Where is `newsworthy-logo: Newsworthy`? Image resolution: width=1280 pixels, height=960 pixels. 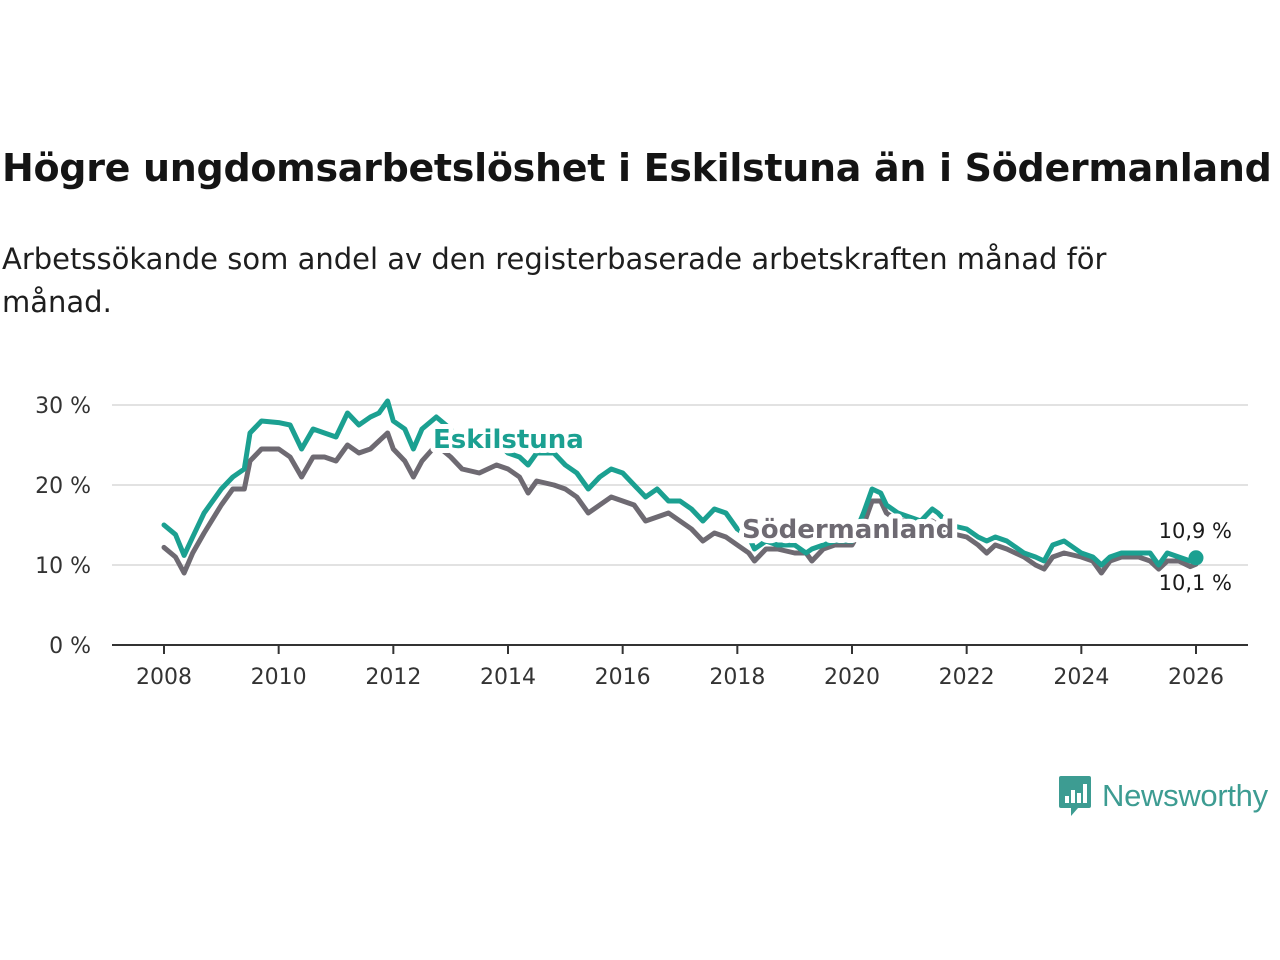
newsworthy-logo: Newsworthy is located at coordinates (1163, 796).